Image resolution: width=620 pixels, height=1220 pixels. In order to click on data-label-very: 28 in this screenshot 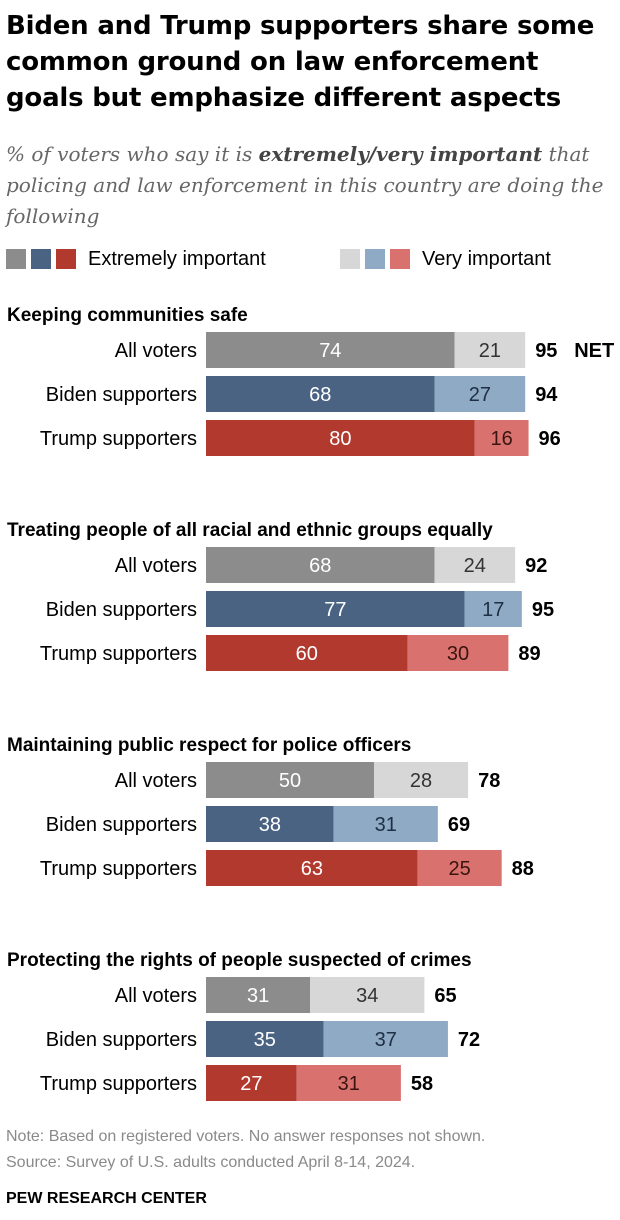, I will do `click(421, 781)`.